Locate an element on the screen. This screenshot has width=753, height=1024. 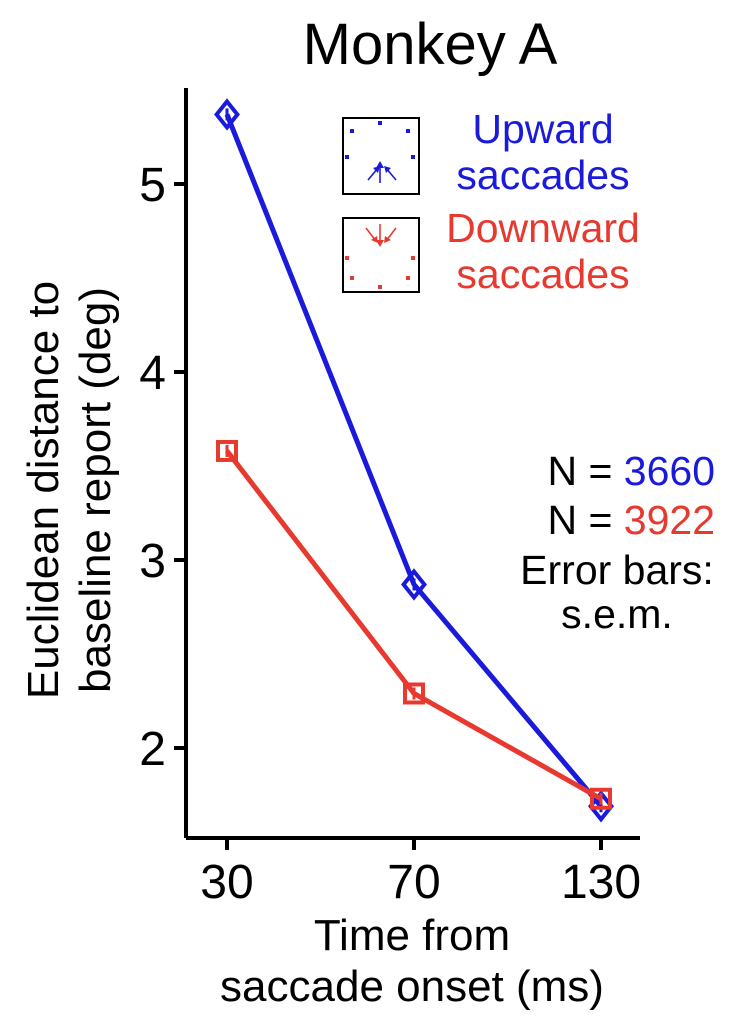
n-downward-value: 3922 is located at coordinates (669, 520).